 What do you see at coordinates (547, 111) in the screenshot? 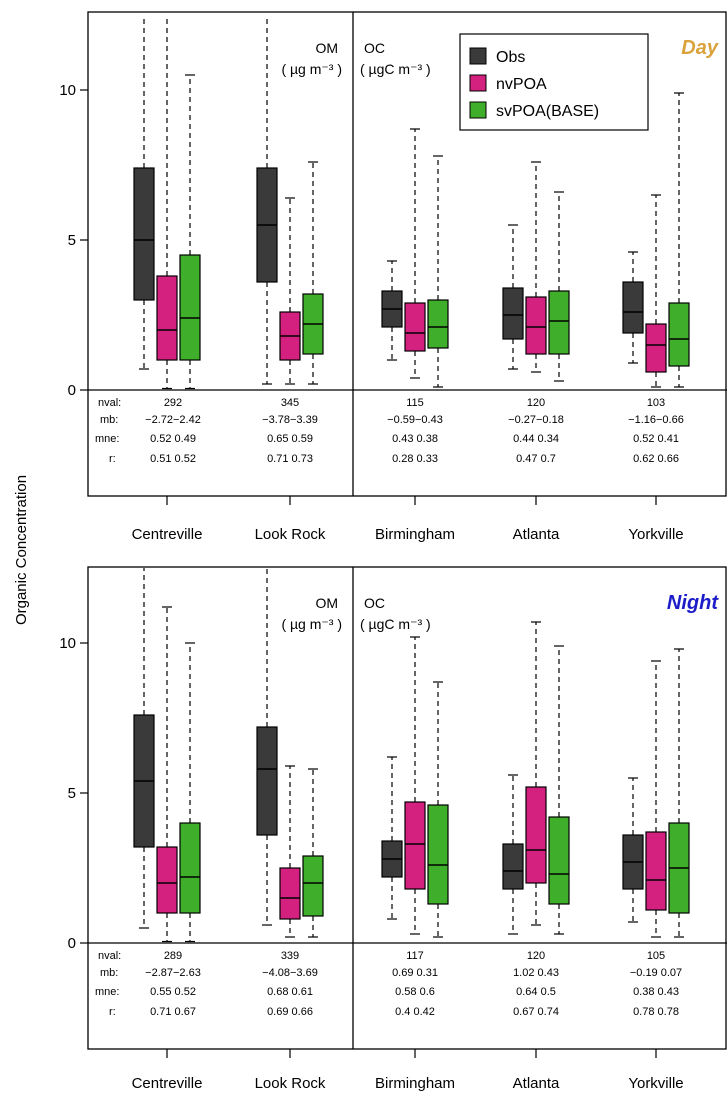
I see `legend-entry: svPOA(BASE)` at bounding box center [547, 111].